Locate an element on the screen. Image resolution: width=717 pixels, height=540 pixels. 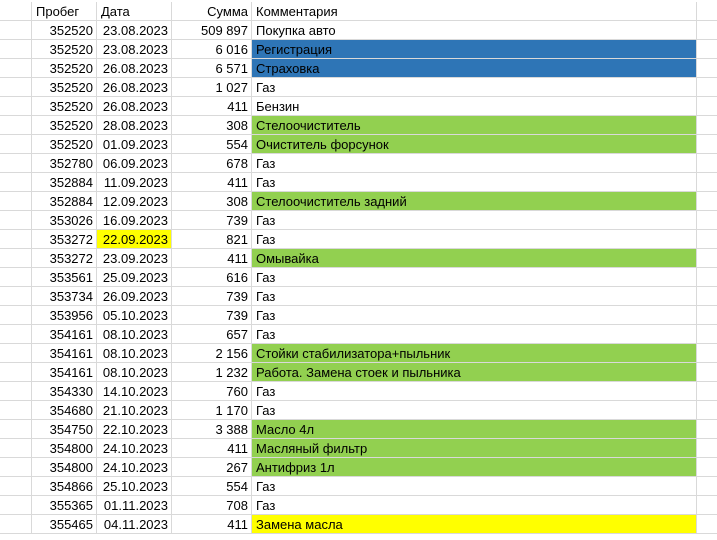
date-cell: 01.09.2023 is located at coordinates (134, 144).